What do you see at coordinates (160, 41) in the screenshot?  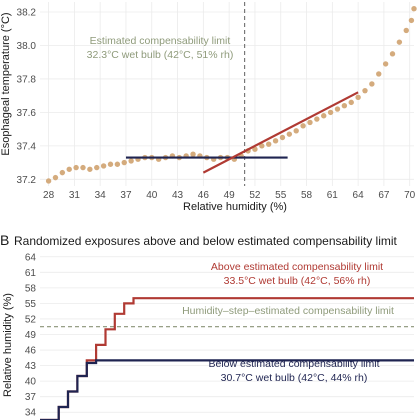 I see `panel-a-annotation-title: Estimated compensability limit` at bounding box center [160, 41].